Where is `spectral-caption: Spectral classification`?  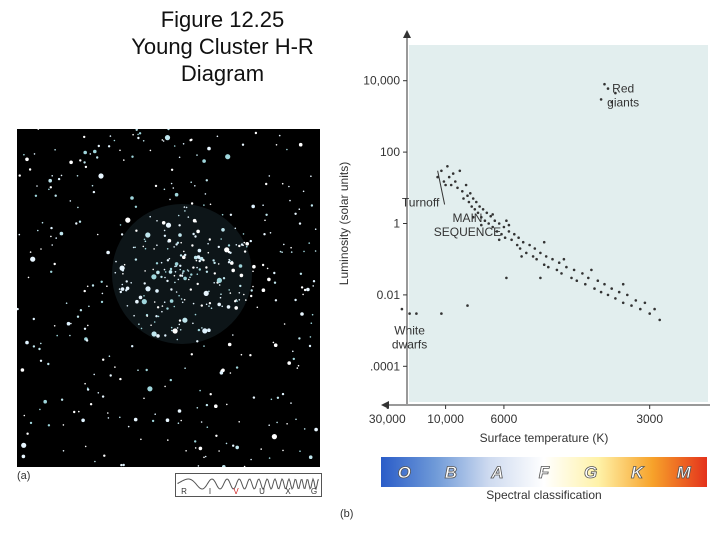 spectral-caption: Spectral classification is located at coordinates (544, 495).